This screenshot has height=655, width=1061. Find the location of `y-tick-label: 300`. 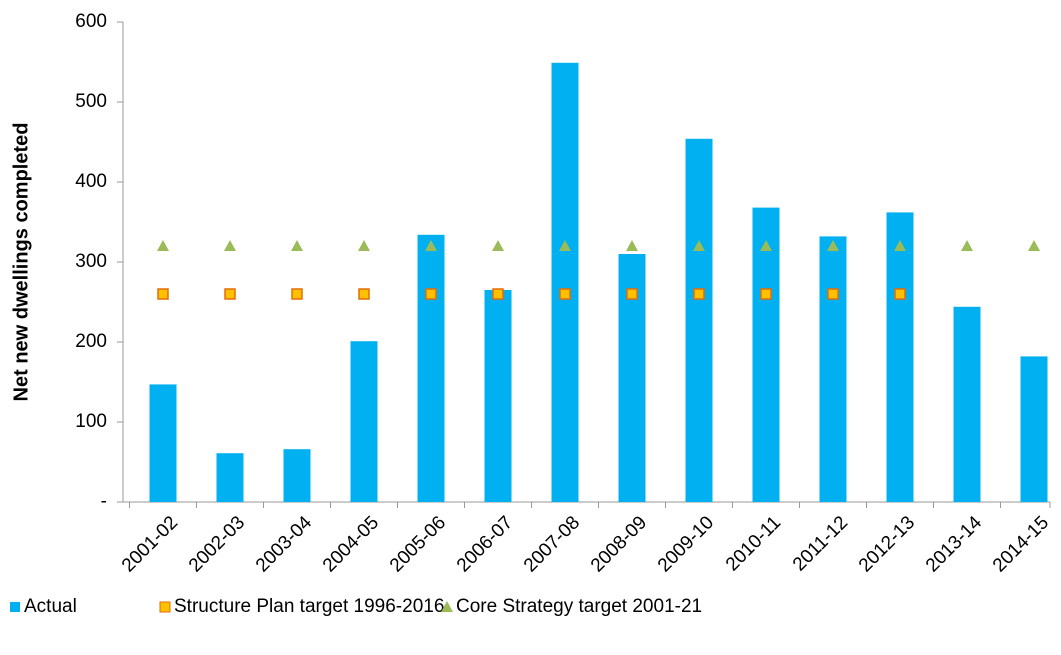

y-tick-label: 300 is located at coordinates (91, 261).